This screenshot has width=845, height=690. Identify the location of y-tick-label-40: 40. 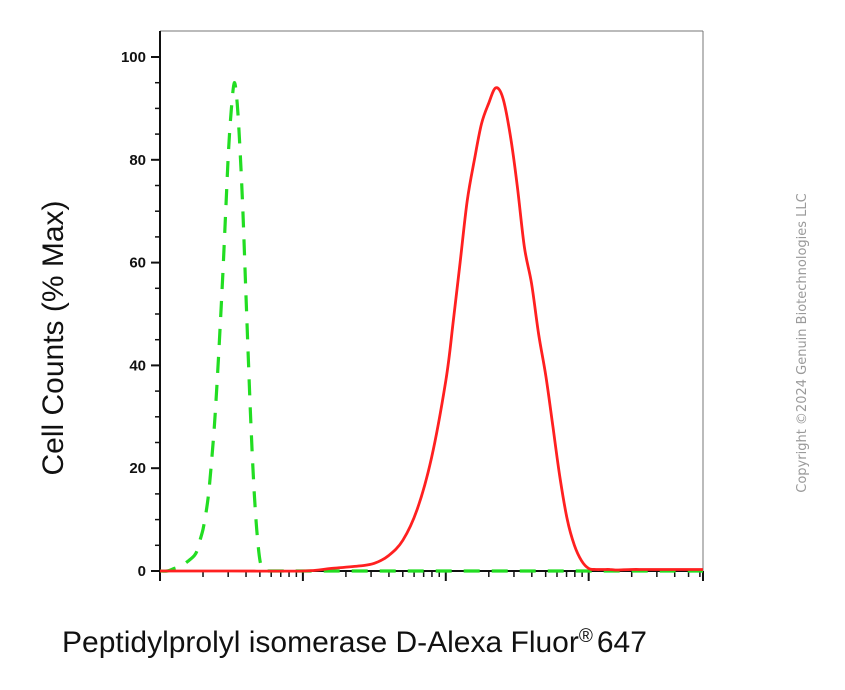
(137, 365).